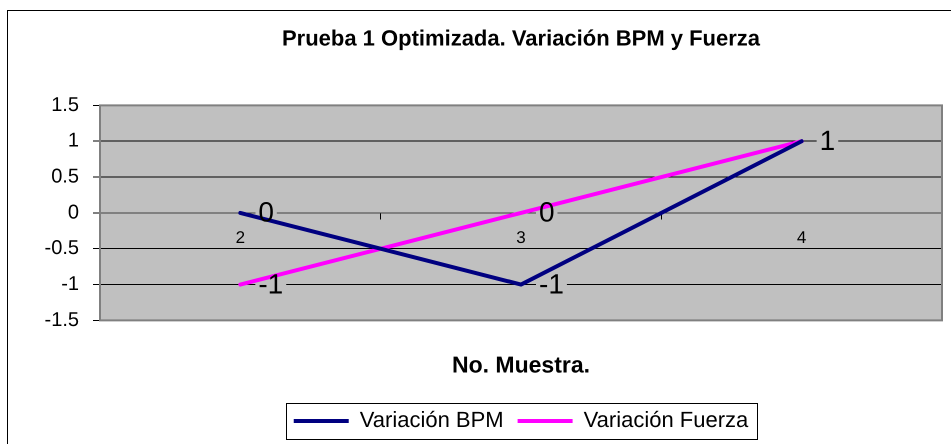 The width and height of the screenshot is (951, 444). What do you see at coordinates (521, 365) in the screenshot?
I see `x-axis-title: No. Muestra.` at bounding box center [521, 365].